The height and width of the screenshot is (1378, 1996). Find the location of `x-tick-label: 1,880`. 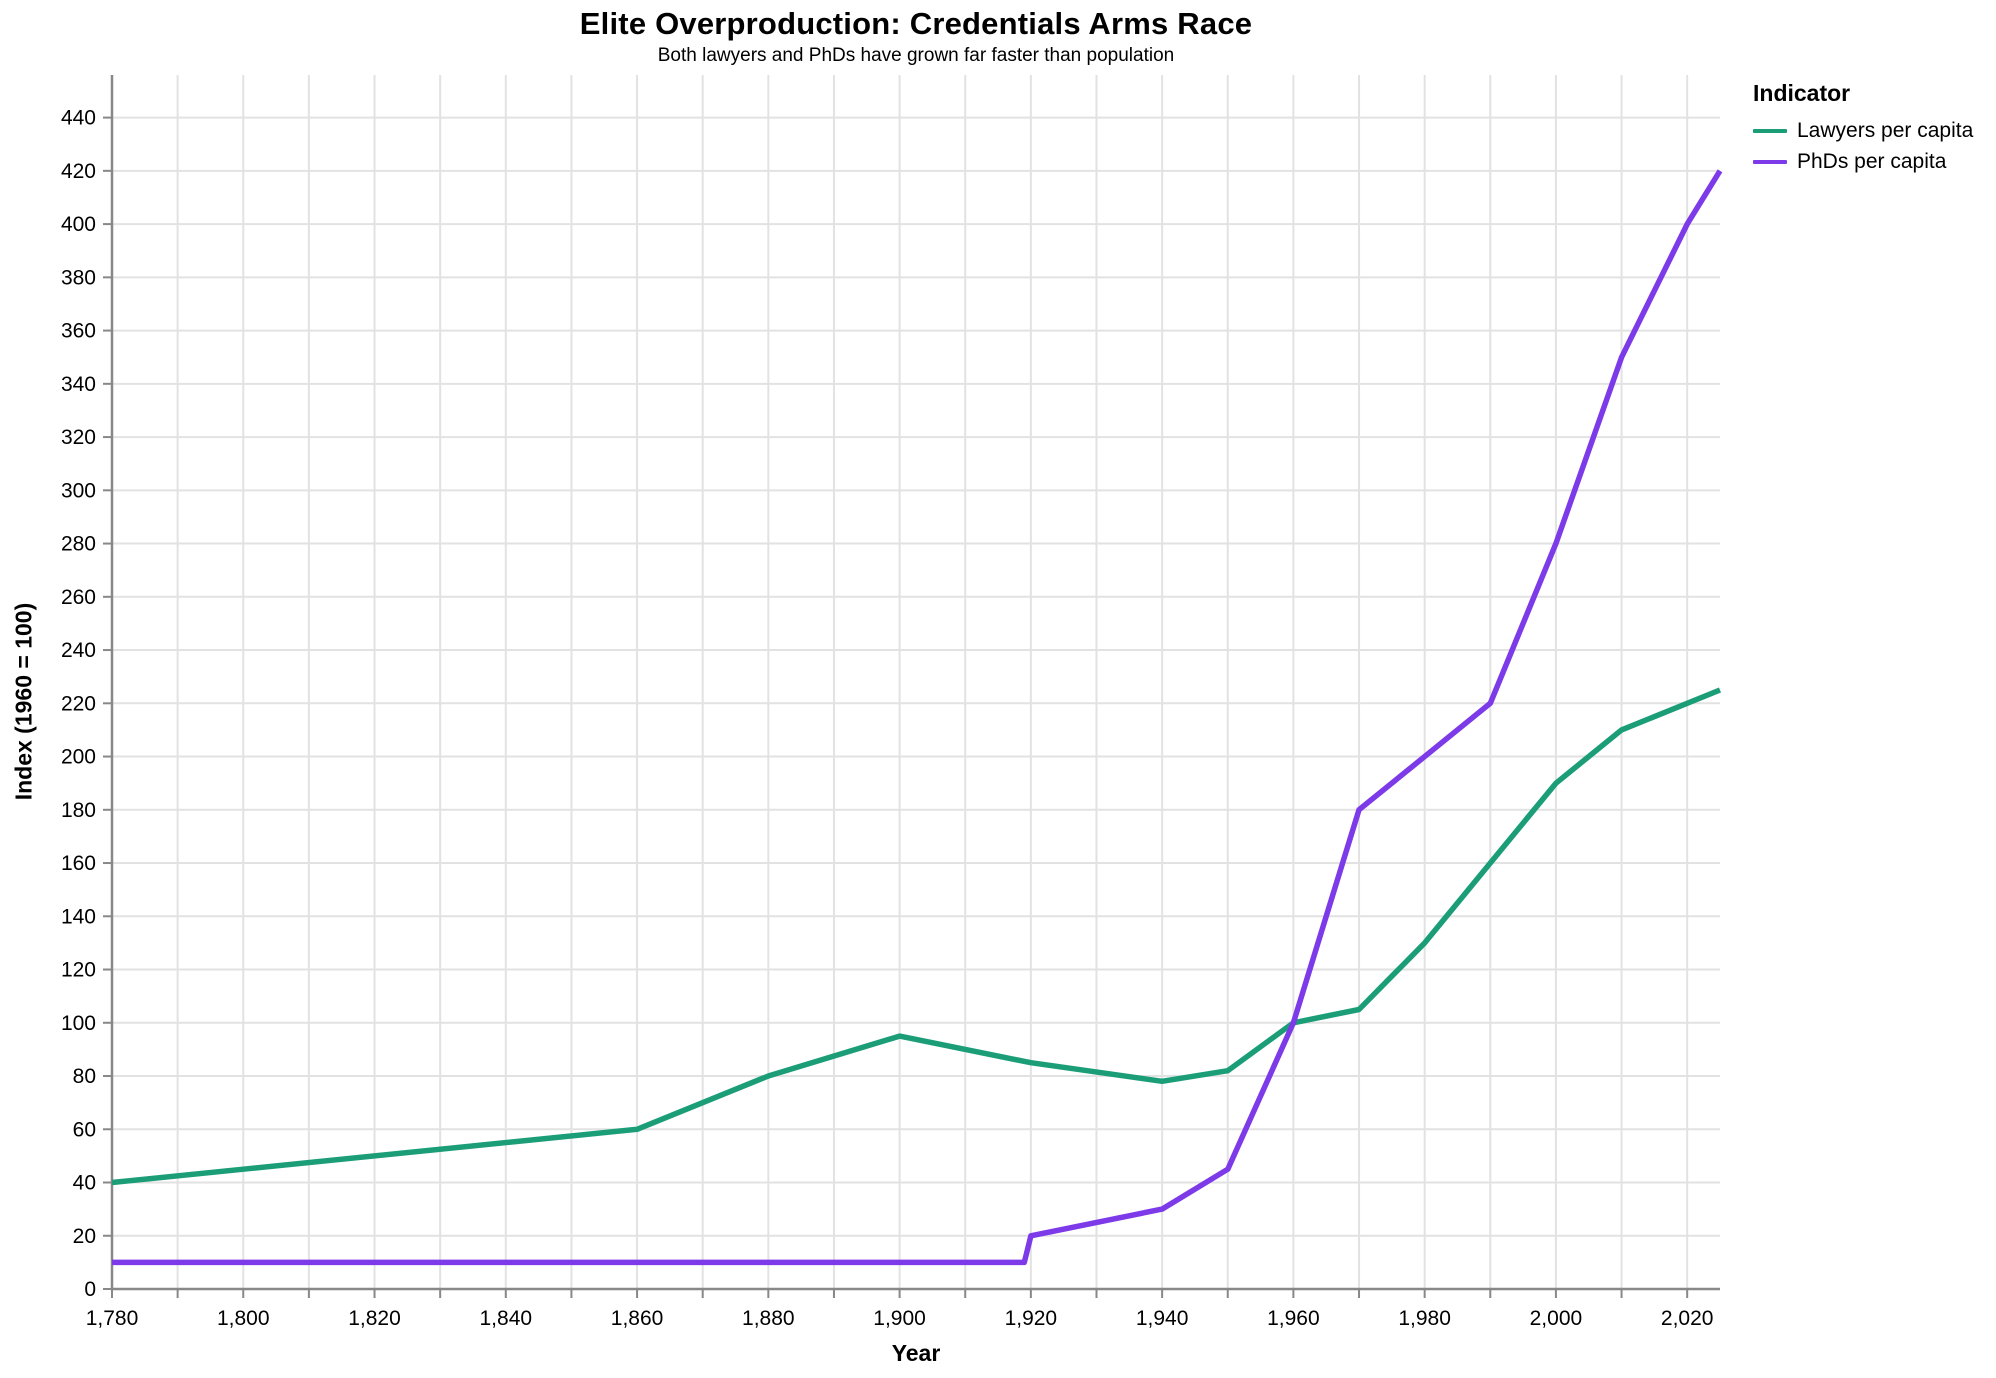

x-tick-label: 1,880 is located at coordinates (768, 1318).